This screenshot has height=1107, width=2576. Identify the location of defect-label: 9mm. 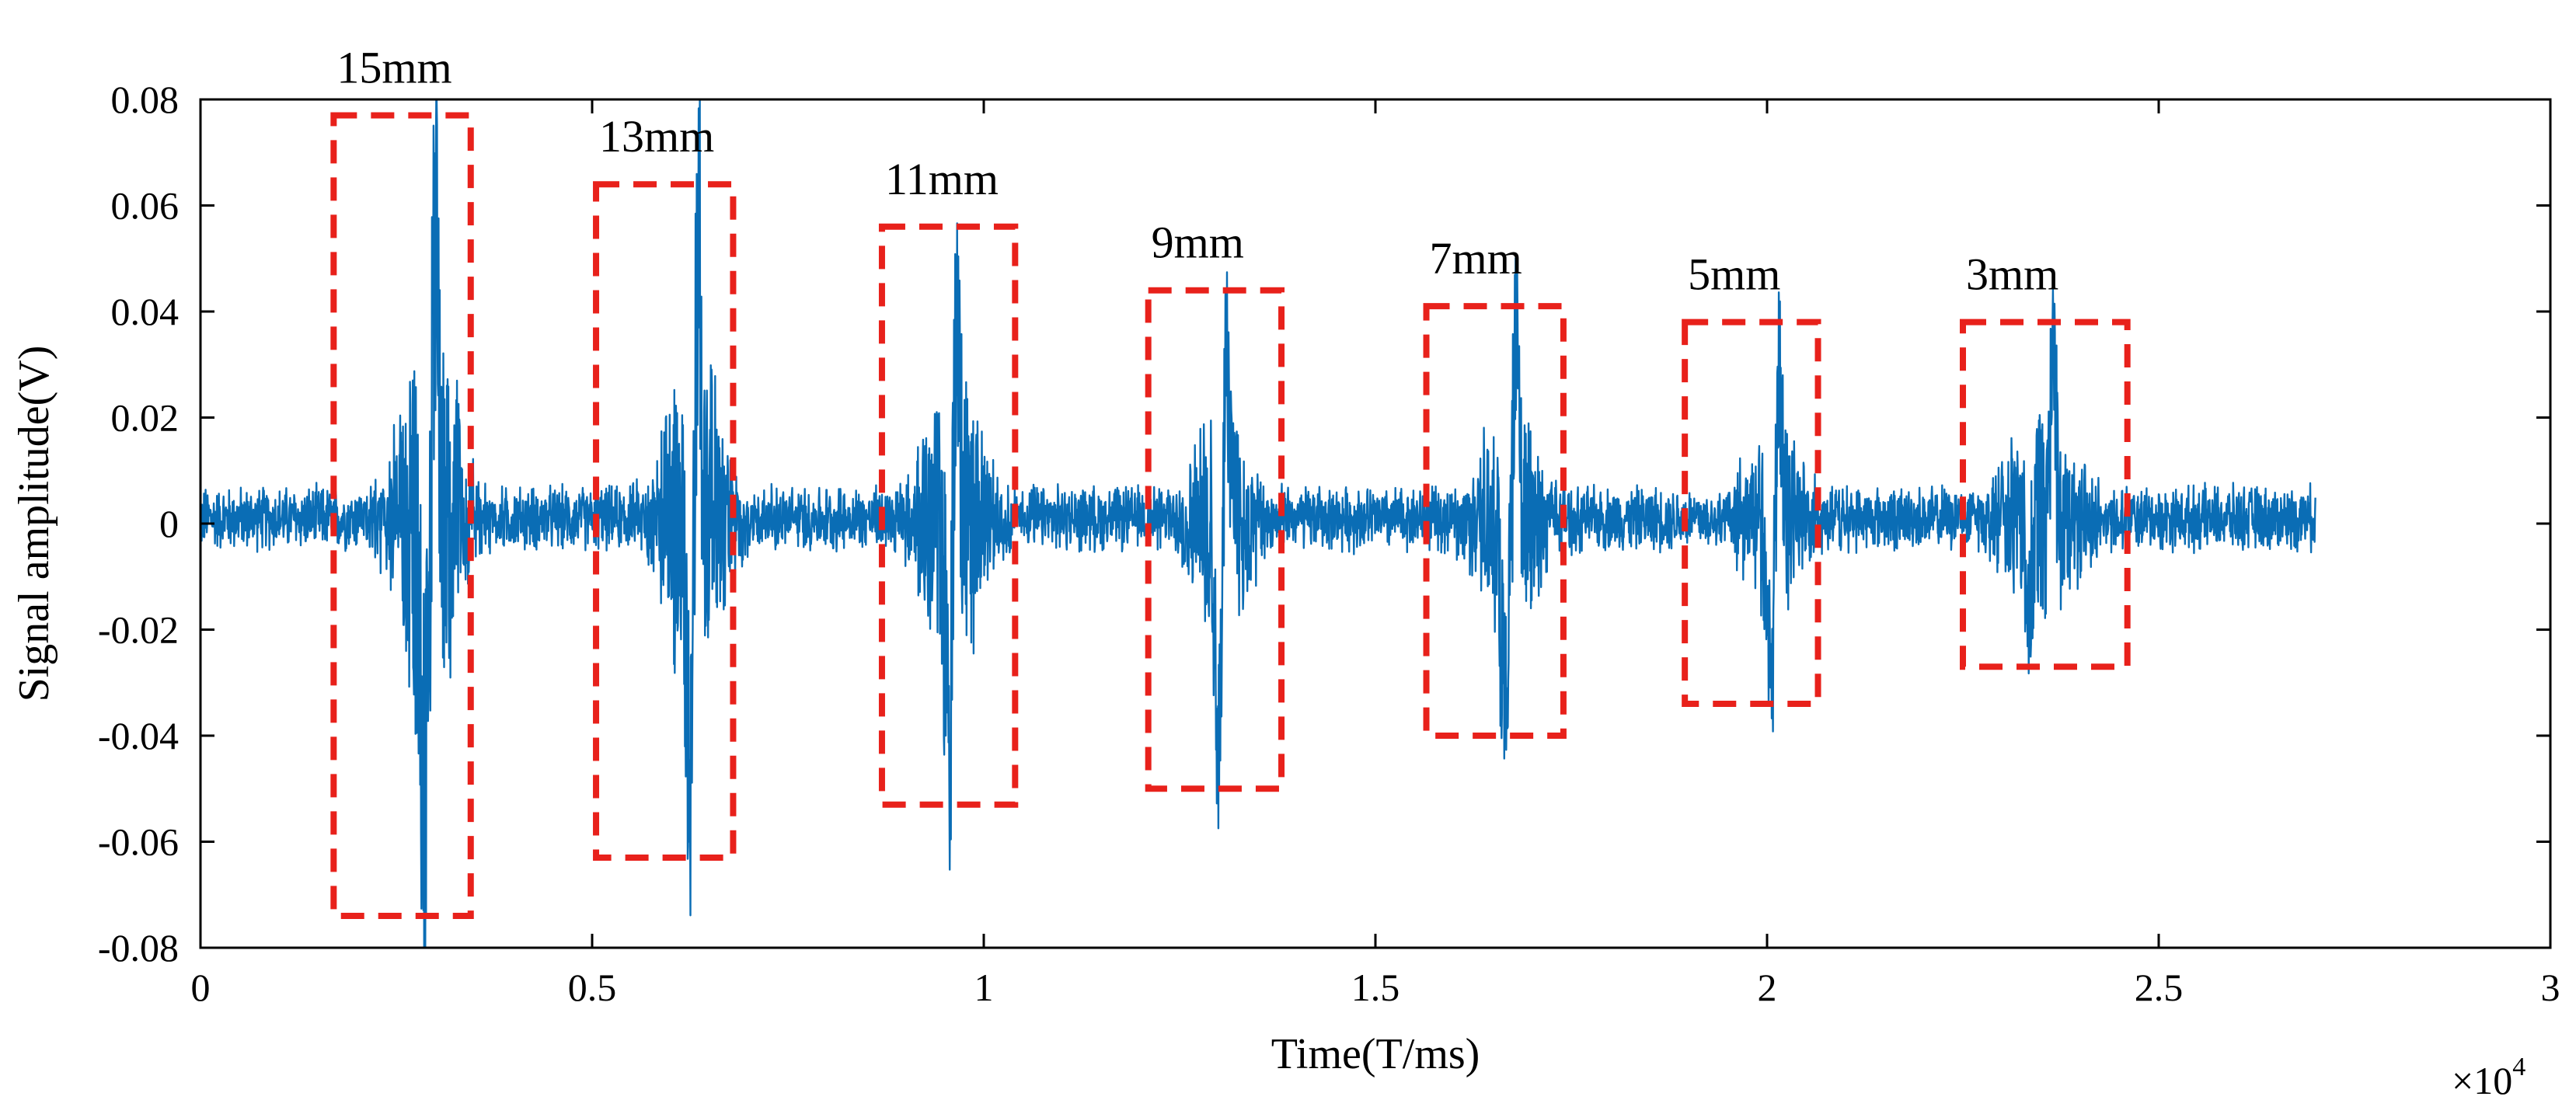
(1198, 243).